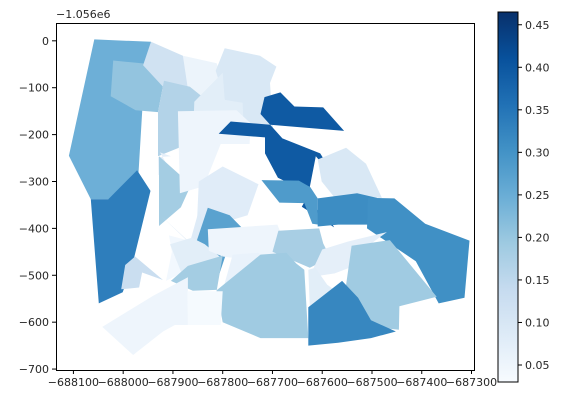 The height and width of the screenshot is (403, 565). What do you see at coordinates (322, 382) in the screenshot?
I see `x-tick-label: −687600` at bounding box center [322, 382].